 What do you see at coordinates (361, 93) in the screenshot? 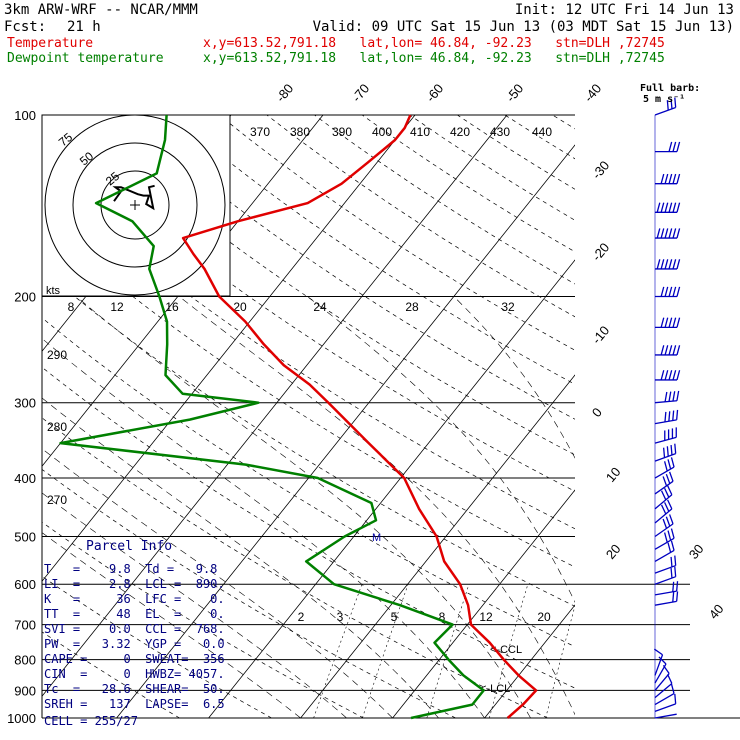
I see `isotherm-label-top: -70` at bounding box center [361, 93].